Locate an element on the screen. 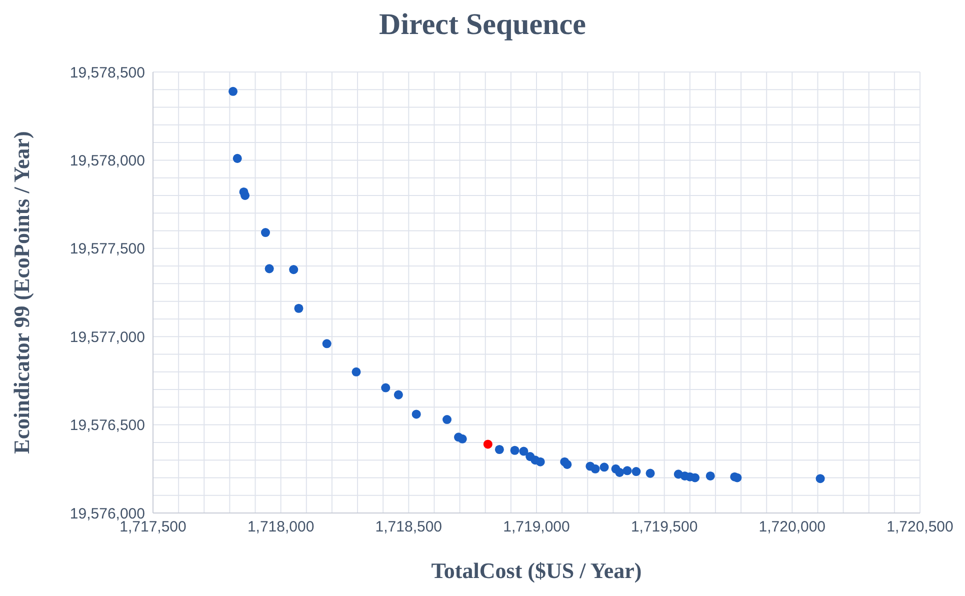 Image resolution: width=965 pixels, height=596 pixels. y-tick-label: 19,578,500 is located at coordinates (107, 73).